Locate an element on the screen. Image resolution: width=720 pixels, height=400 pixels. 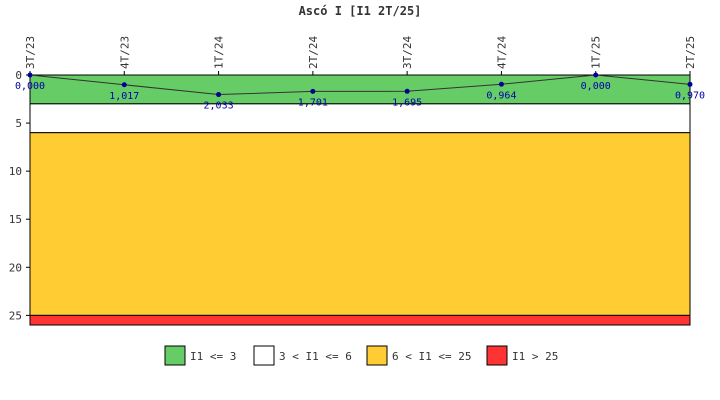
y-tick-label: 5 is located at coordinates (18, 123).